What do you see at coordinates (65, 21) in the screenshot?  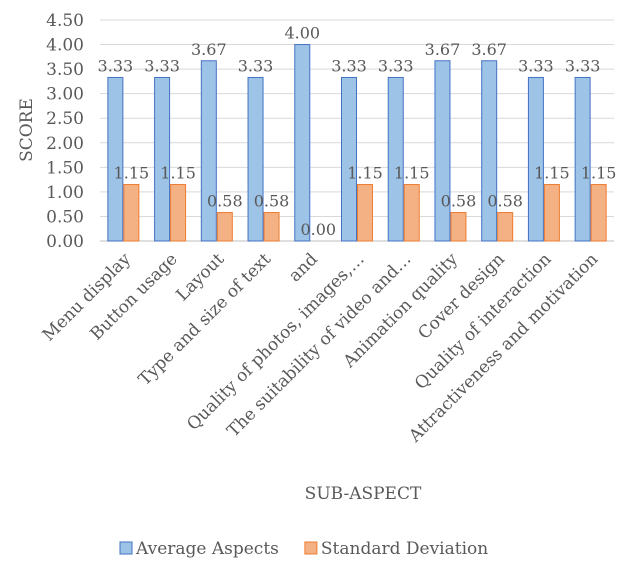 I see `y-tick-label: 4.50` at bounding box center [65, 21].